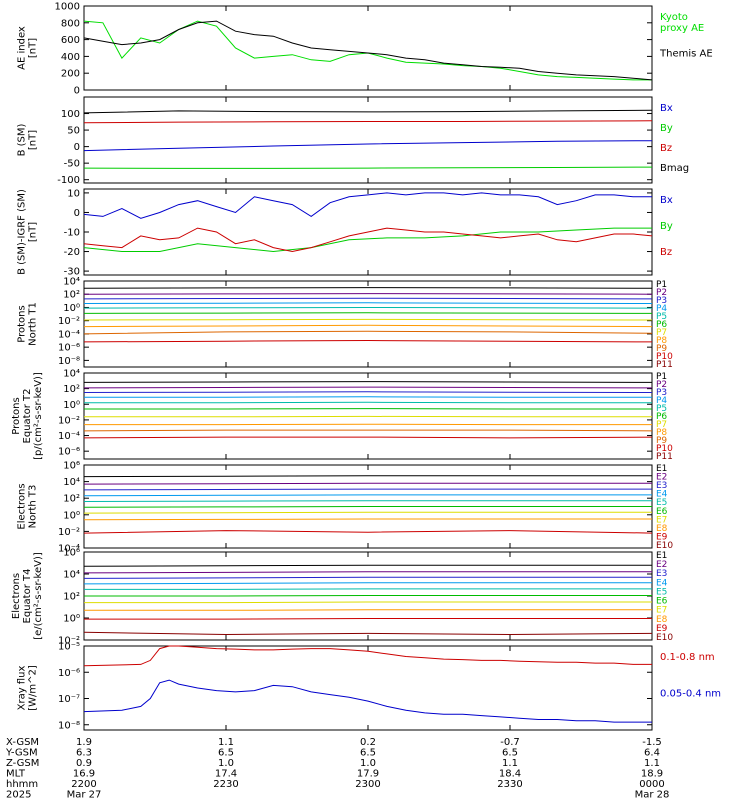  I want to click on x-tick-label: 18.4, so click(510, 774).